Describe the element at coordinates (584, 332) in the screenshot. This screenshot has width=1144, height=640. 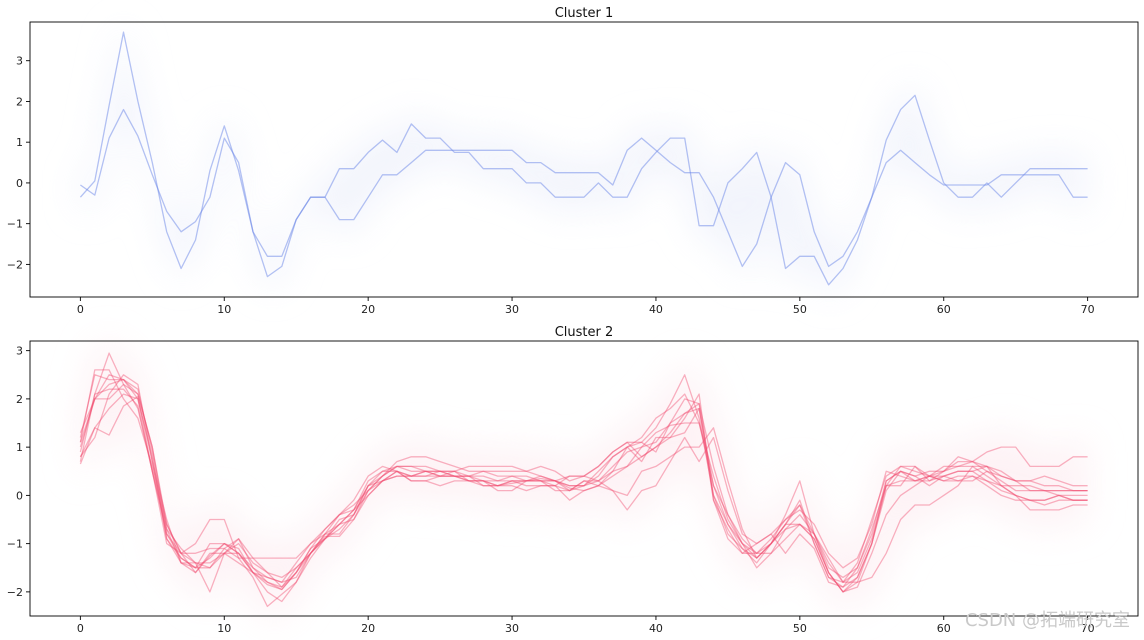
I see `chart-title: Cluster 2` at that location.